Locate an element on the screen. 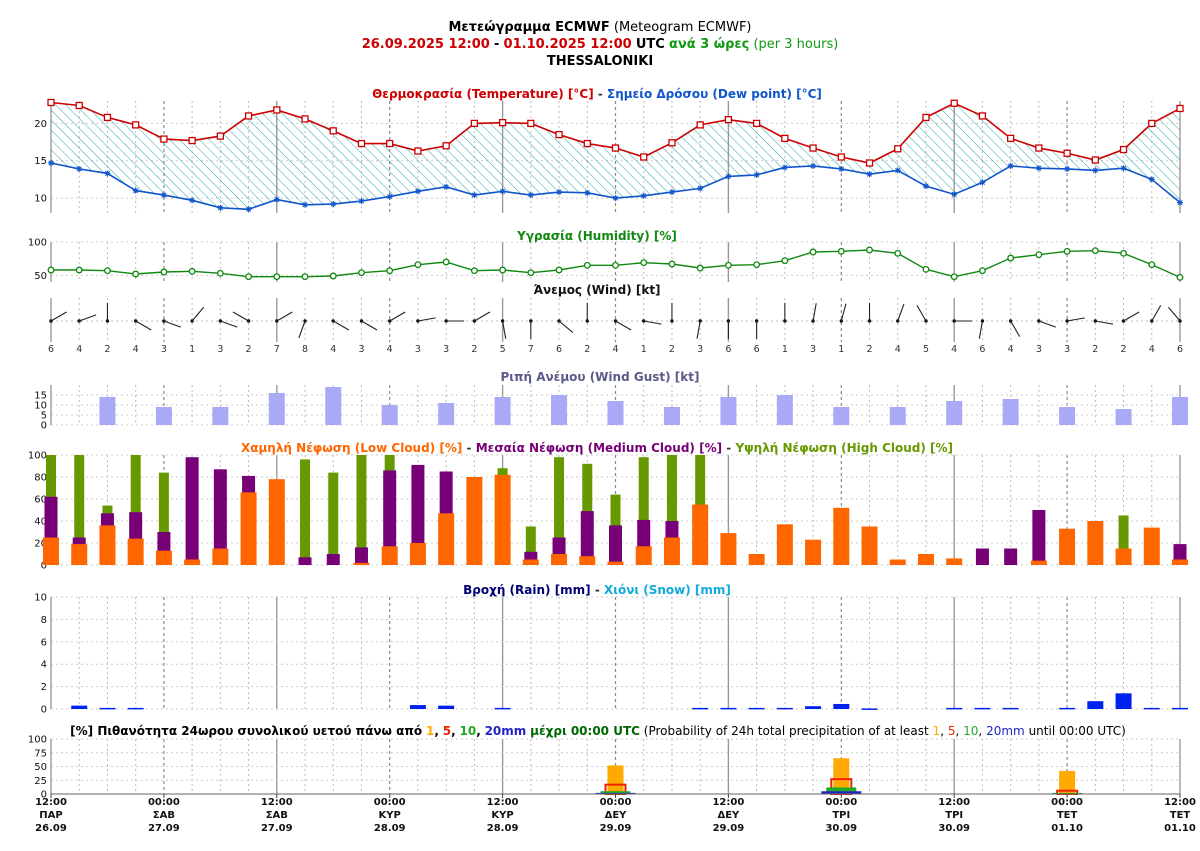  gust-y-tick-label: 10 is located at coordinates (40, 406).